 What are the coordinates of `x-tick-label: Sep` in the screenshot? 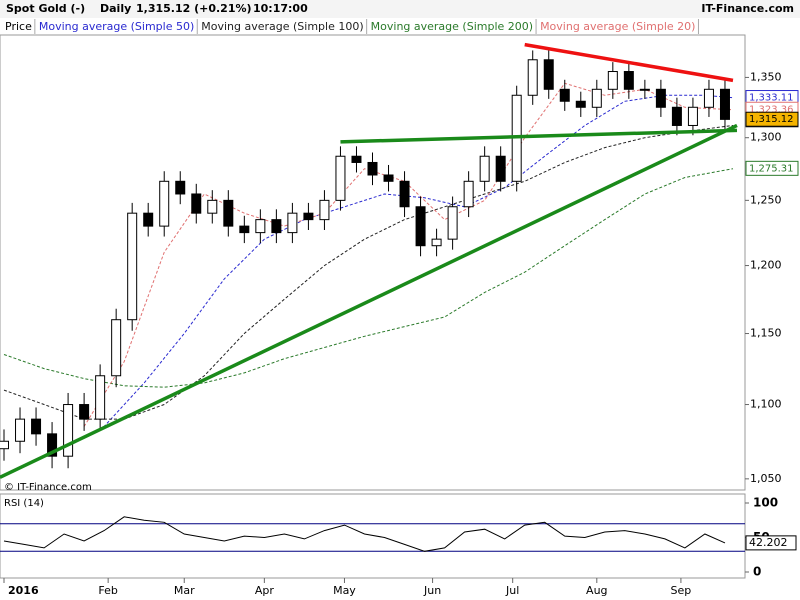 It's located at (681, 590).